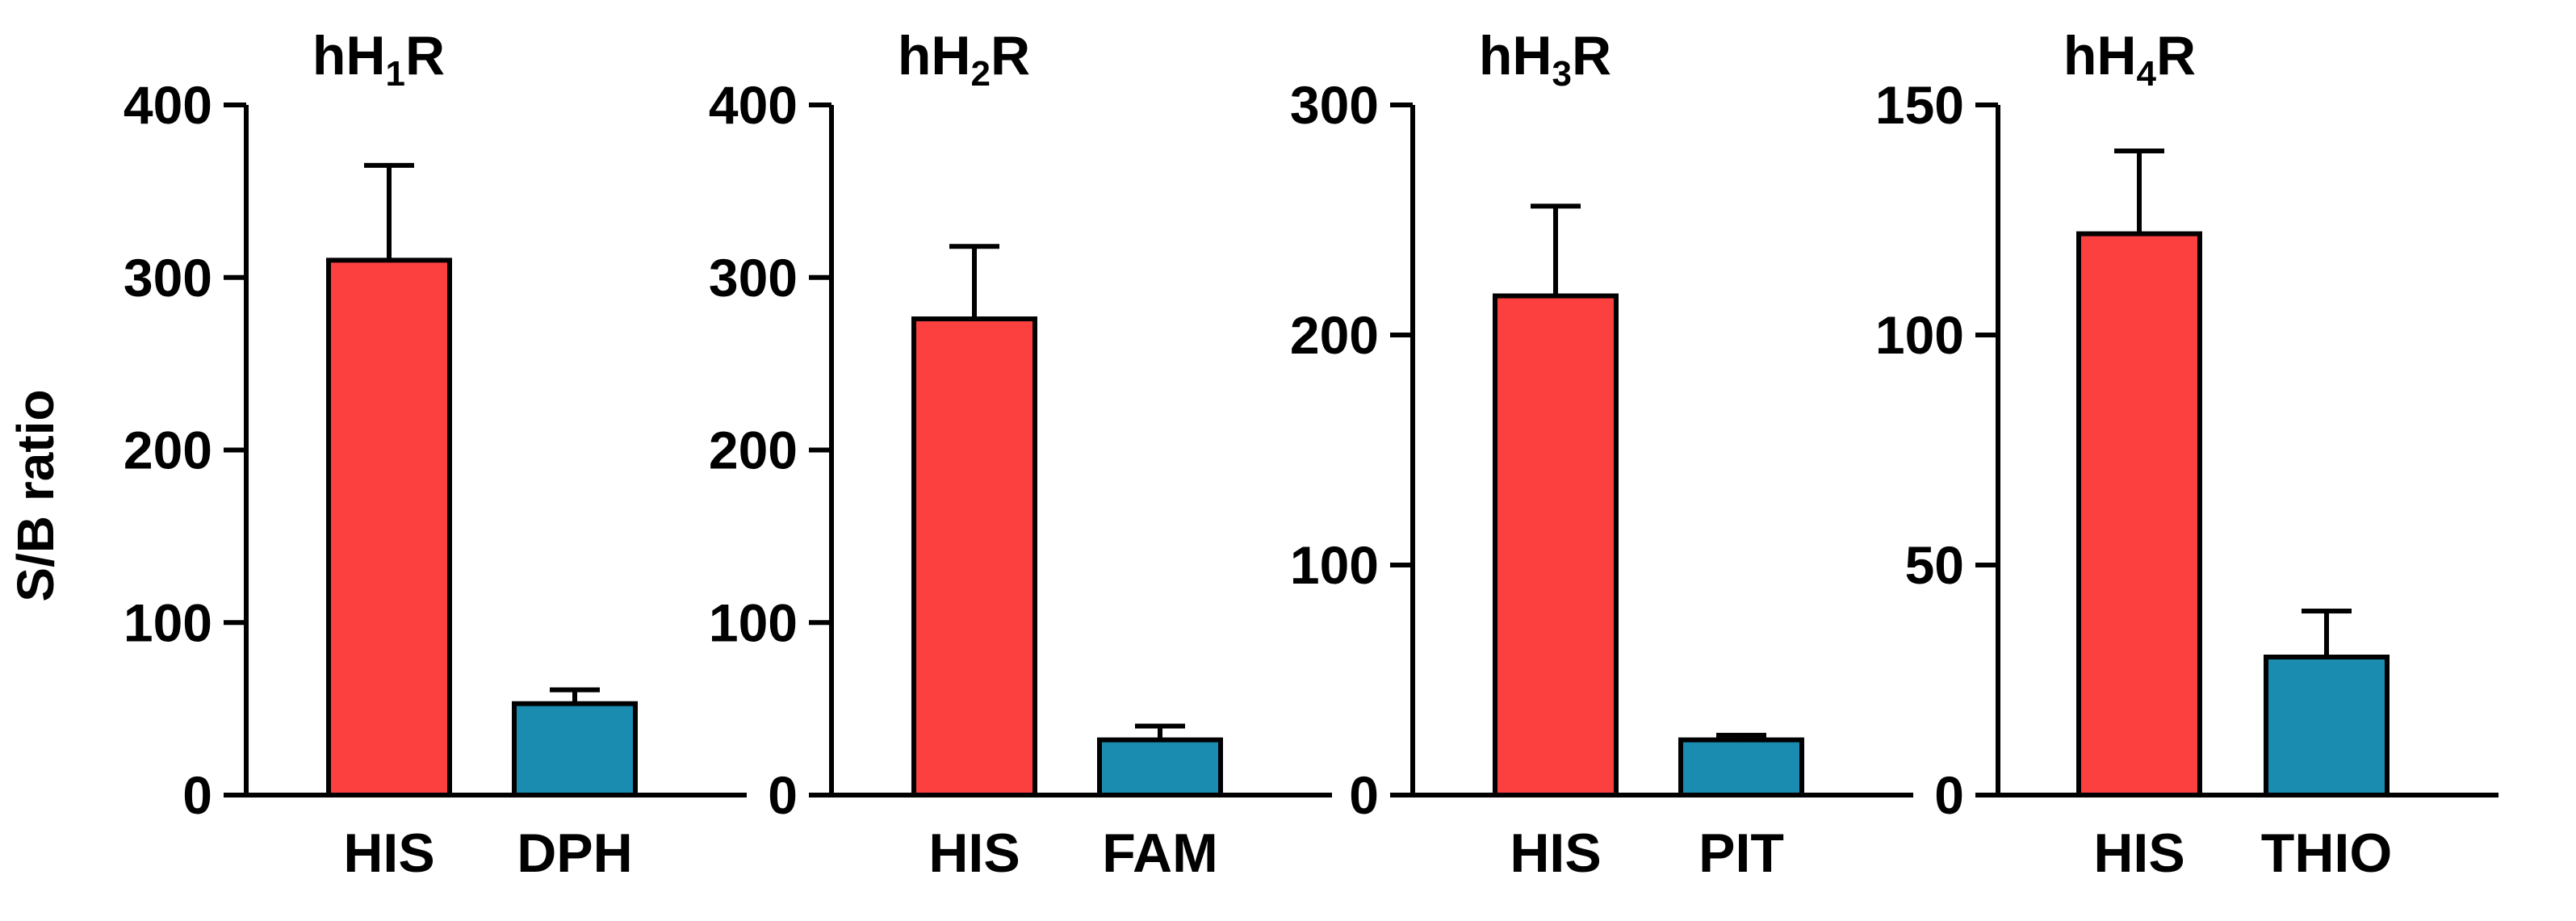  I want to click on bar-dph, so click(575, 749).